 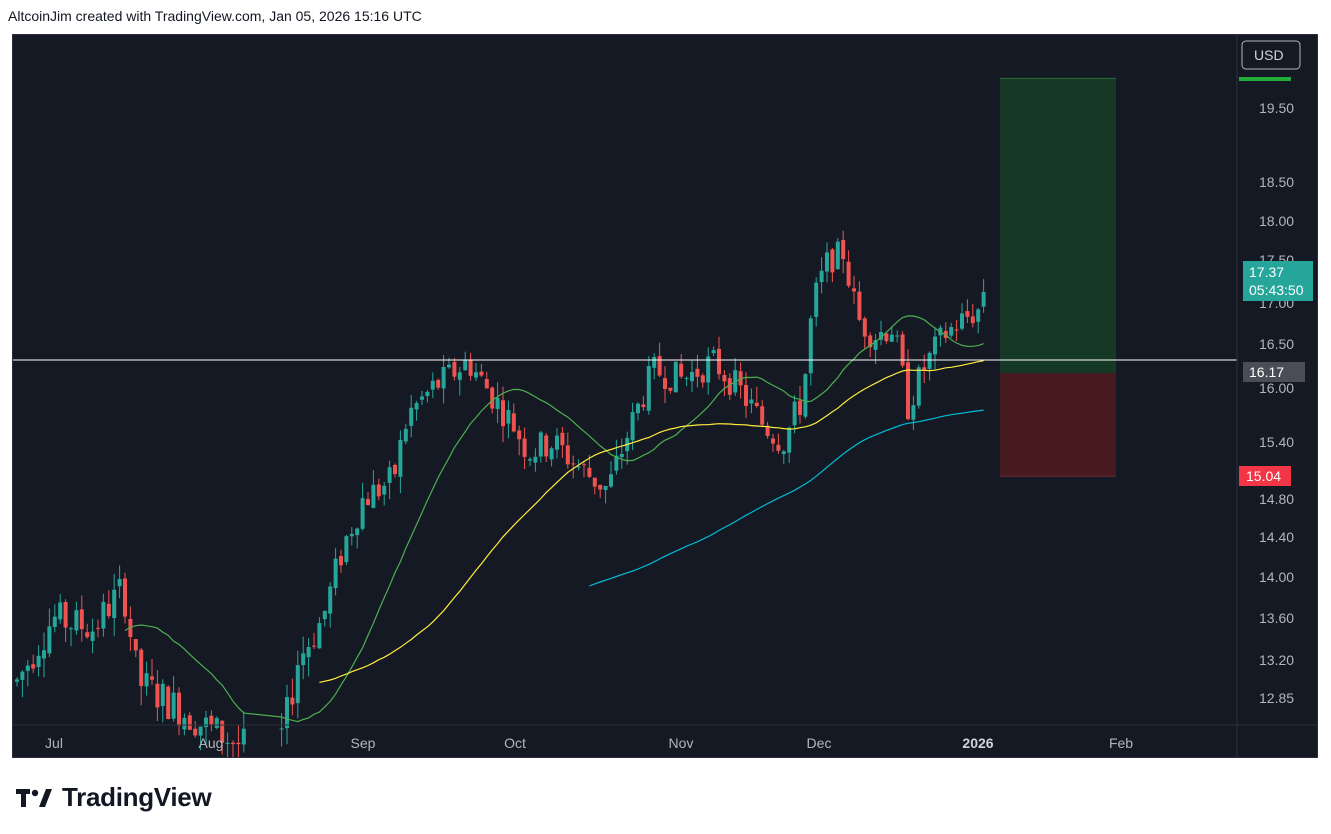 I want to click on tradingview-logo: TradingView, so click(x=114, y=797).